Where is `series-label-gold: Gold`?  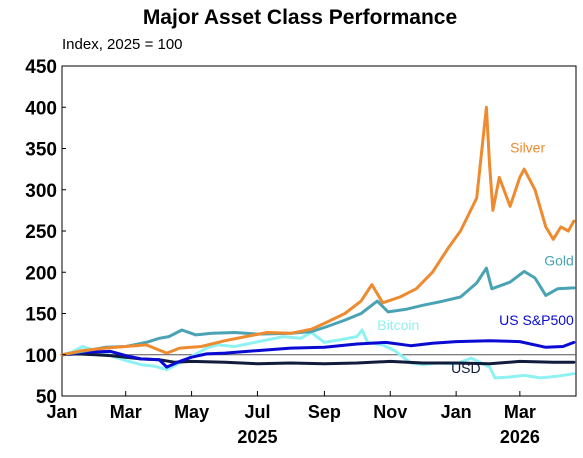
series-label-gold: Gold is located at coordinates (559, 261).